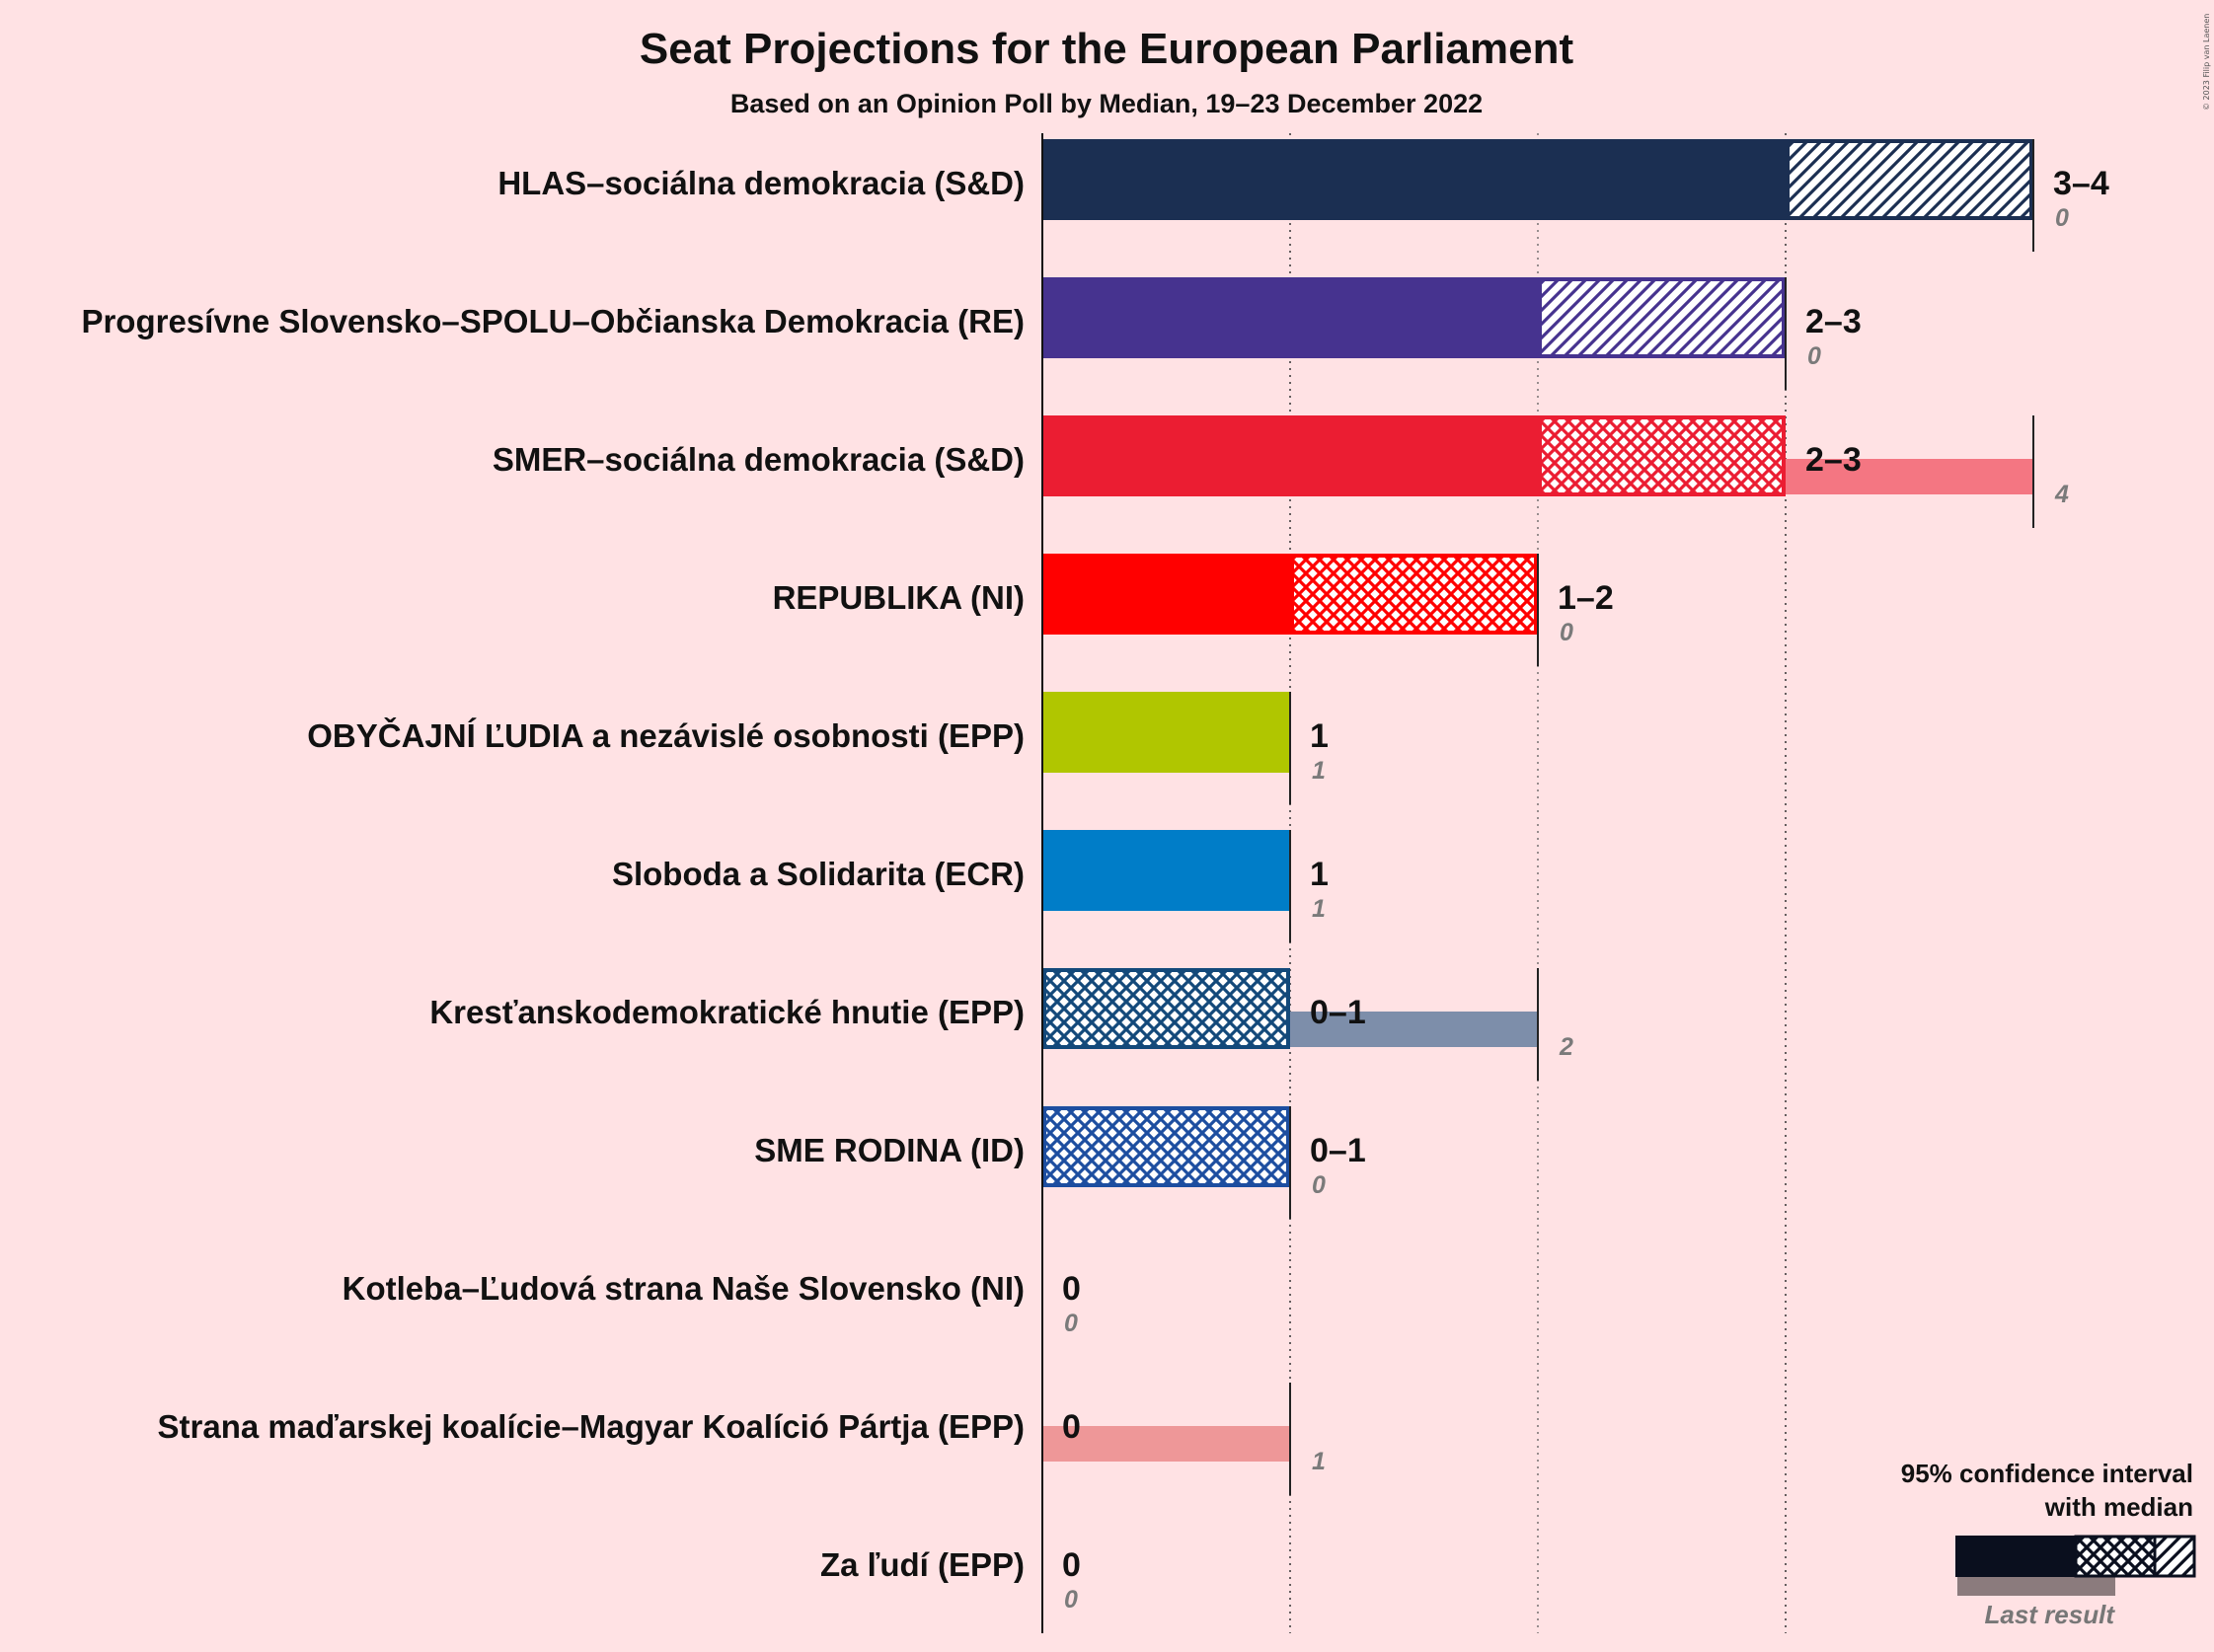 Image resolution: width=2214 pixels, height=1652 pixels. What do you see at coordinates (759, 460) in the screenshot?
I see `party-label: SMER–sociálna demokracia (S&D)` at bounding box center [759, 460].